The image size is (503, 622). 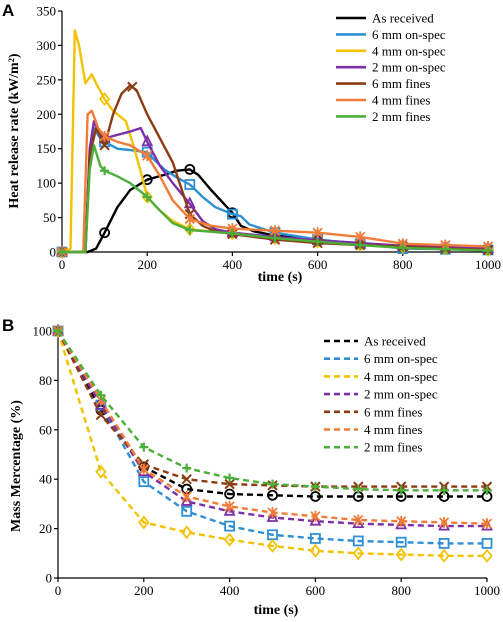 What do you see at coordinates (45, 429) in the screenshot?
I see `panel-b-y-tick-label: 60` at bounding box center [45, 429].